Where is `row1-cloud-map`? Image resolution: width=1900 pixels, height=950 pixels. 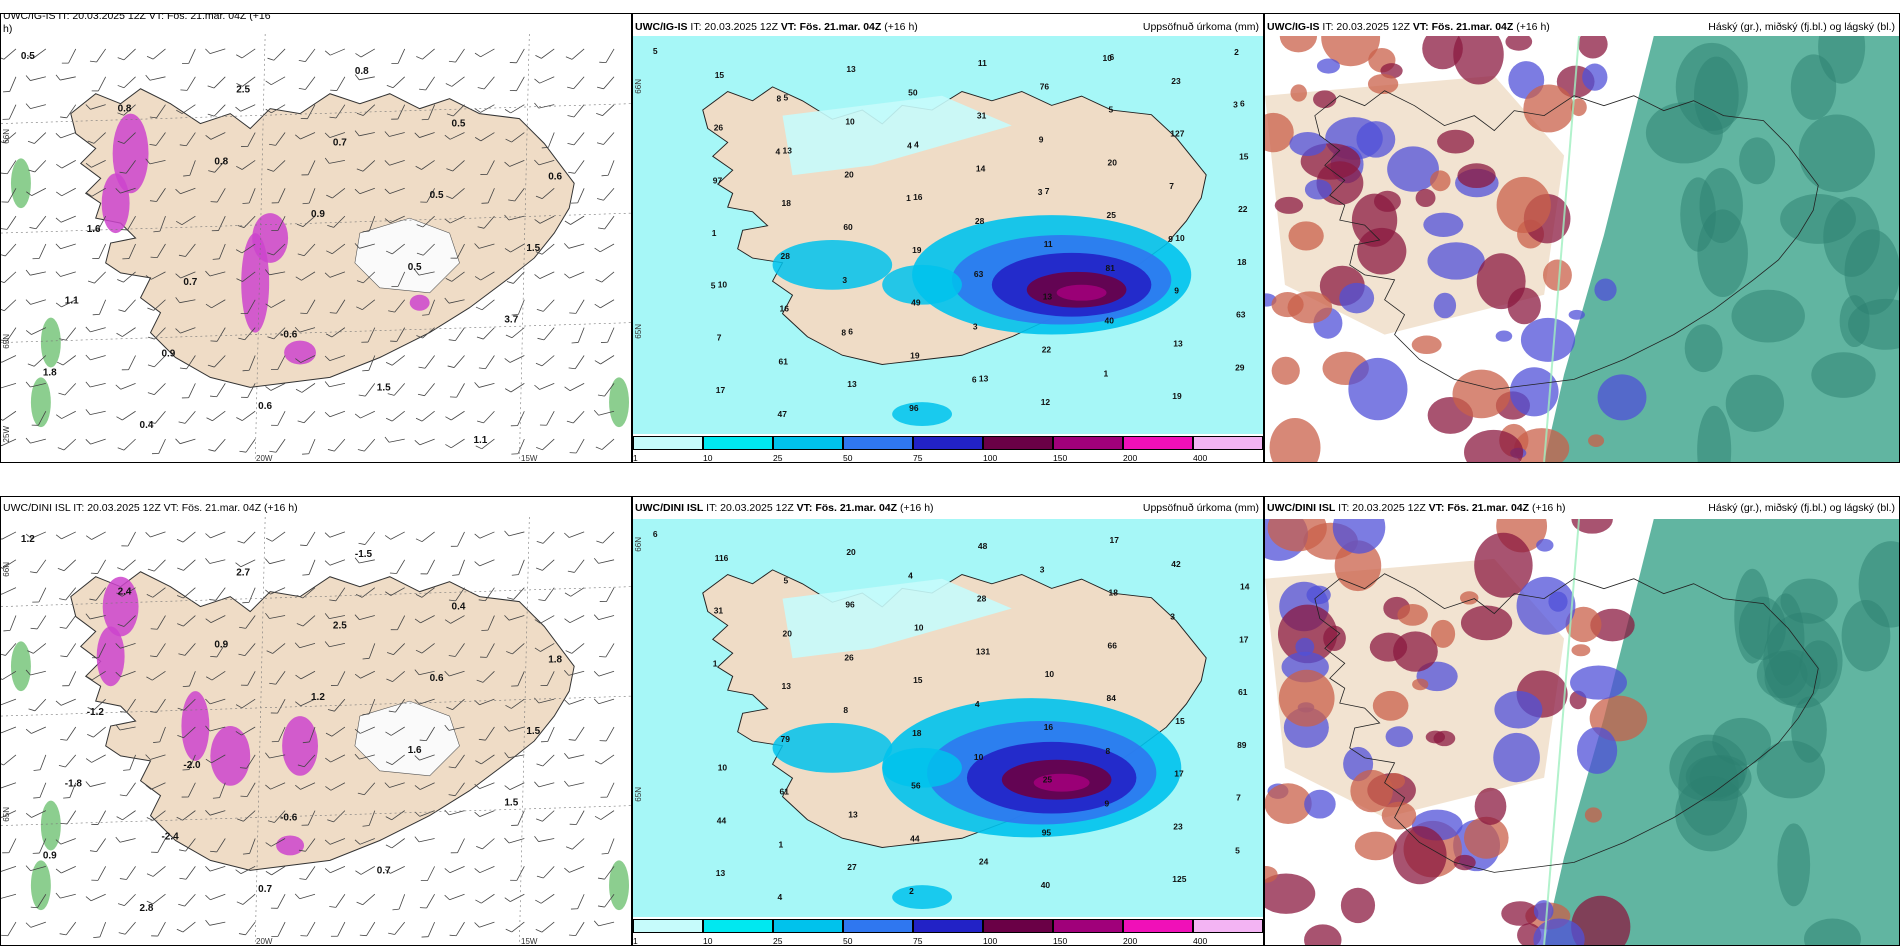
row1-cloud-map is located at coordinates (1582, 249).